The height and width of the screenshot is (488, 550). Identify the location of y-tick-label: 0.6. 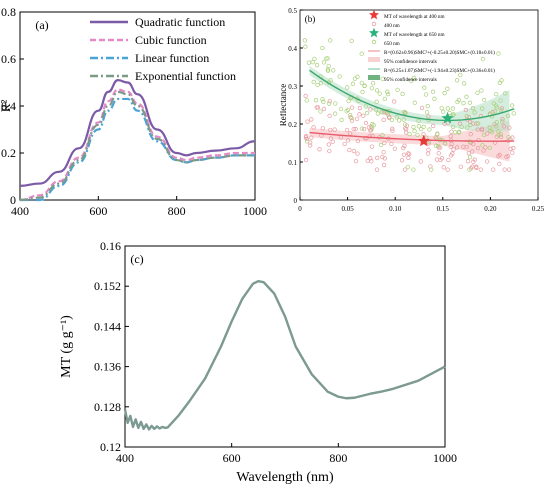
(8, 59).